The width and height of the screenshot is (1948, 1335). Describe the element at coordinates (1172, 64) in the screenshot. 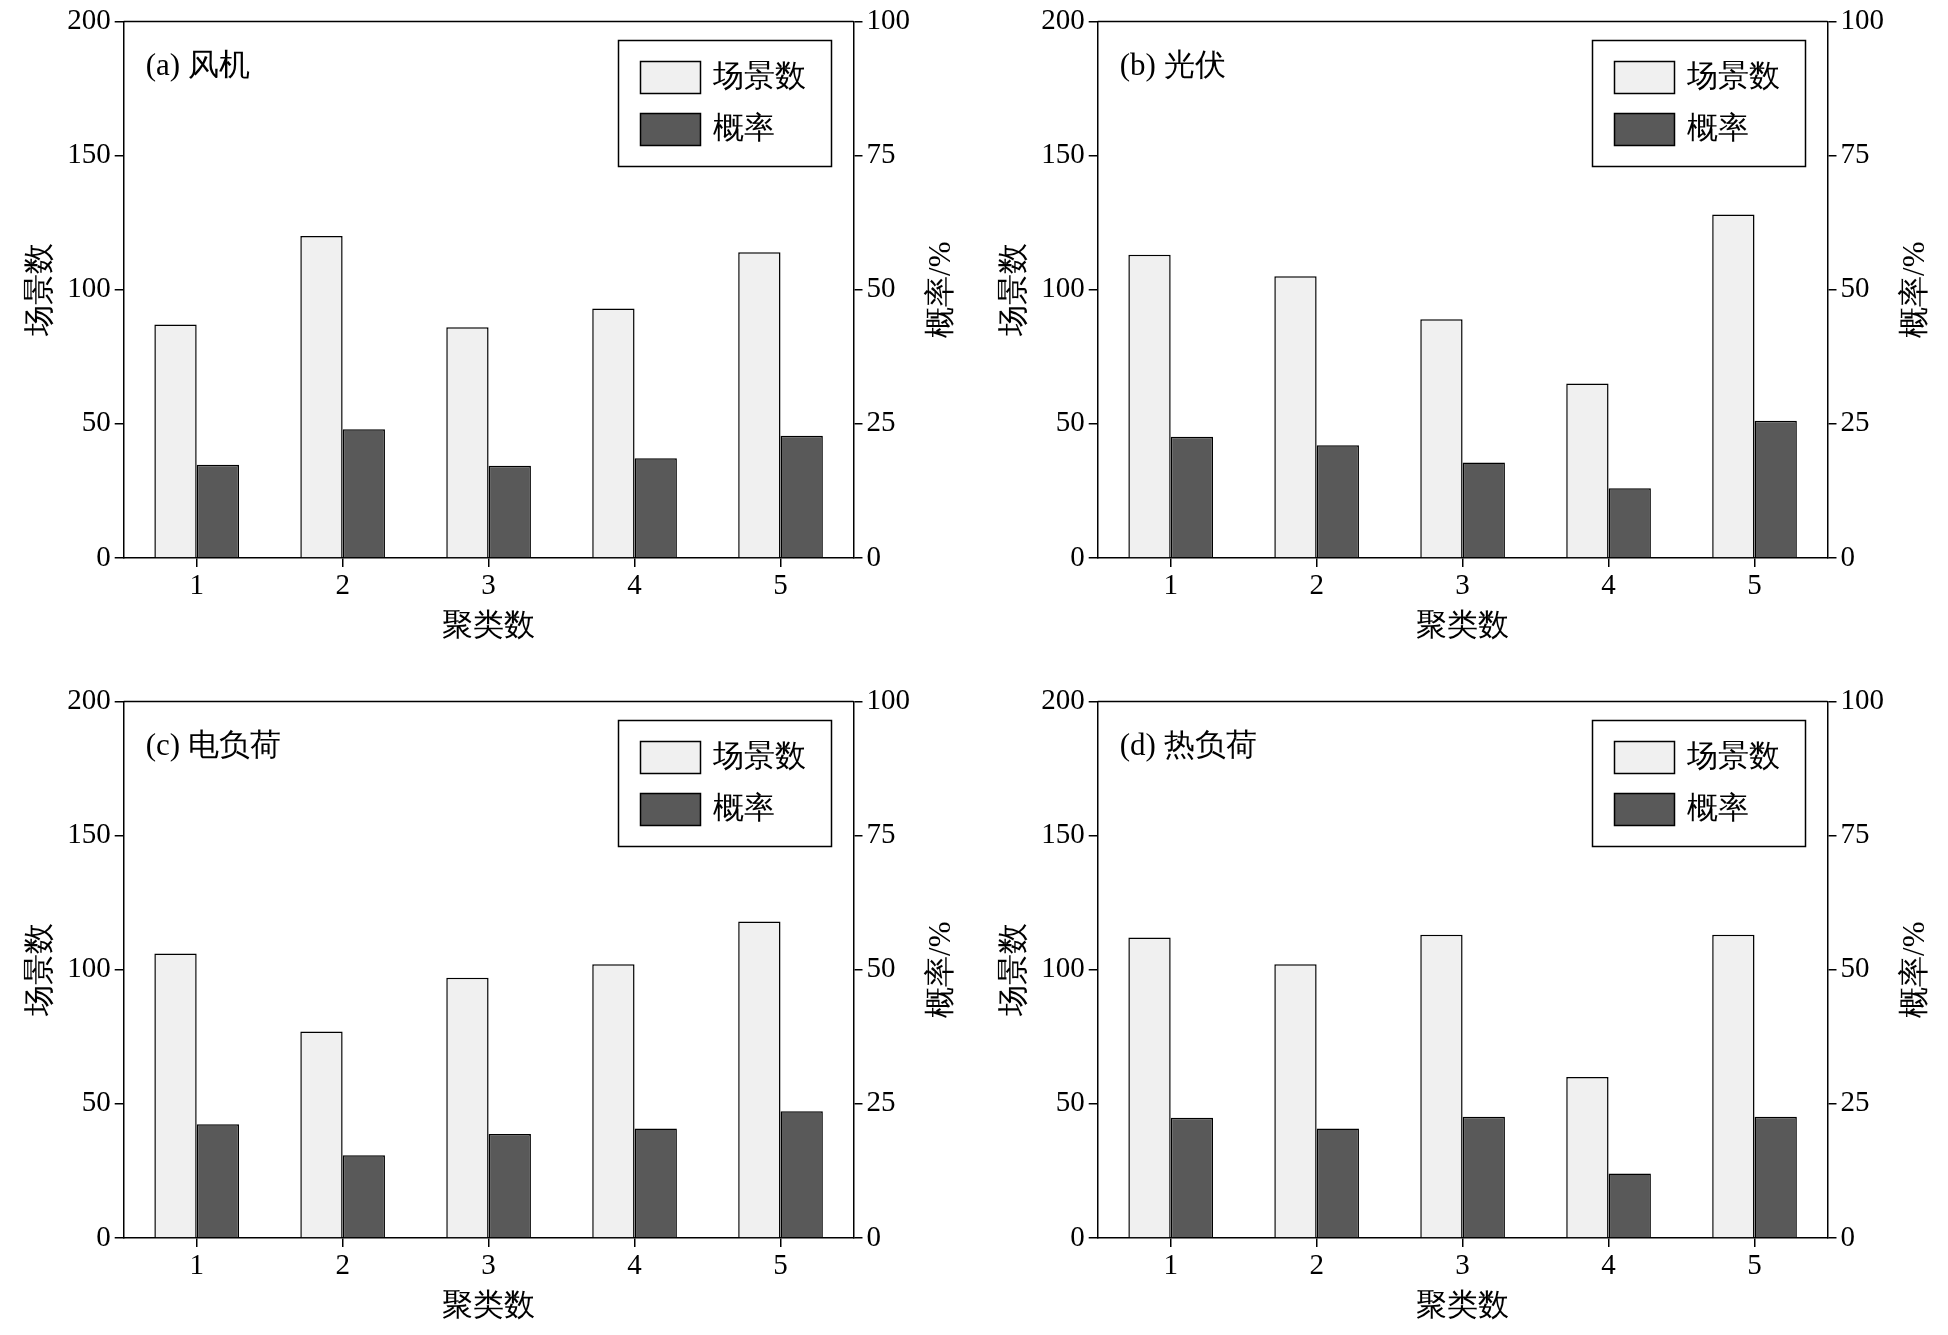

I see `text: (b) 光伏` at that location.